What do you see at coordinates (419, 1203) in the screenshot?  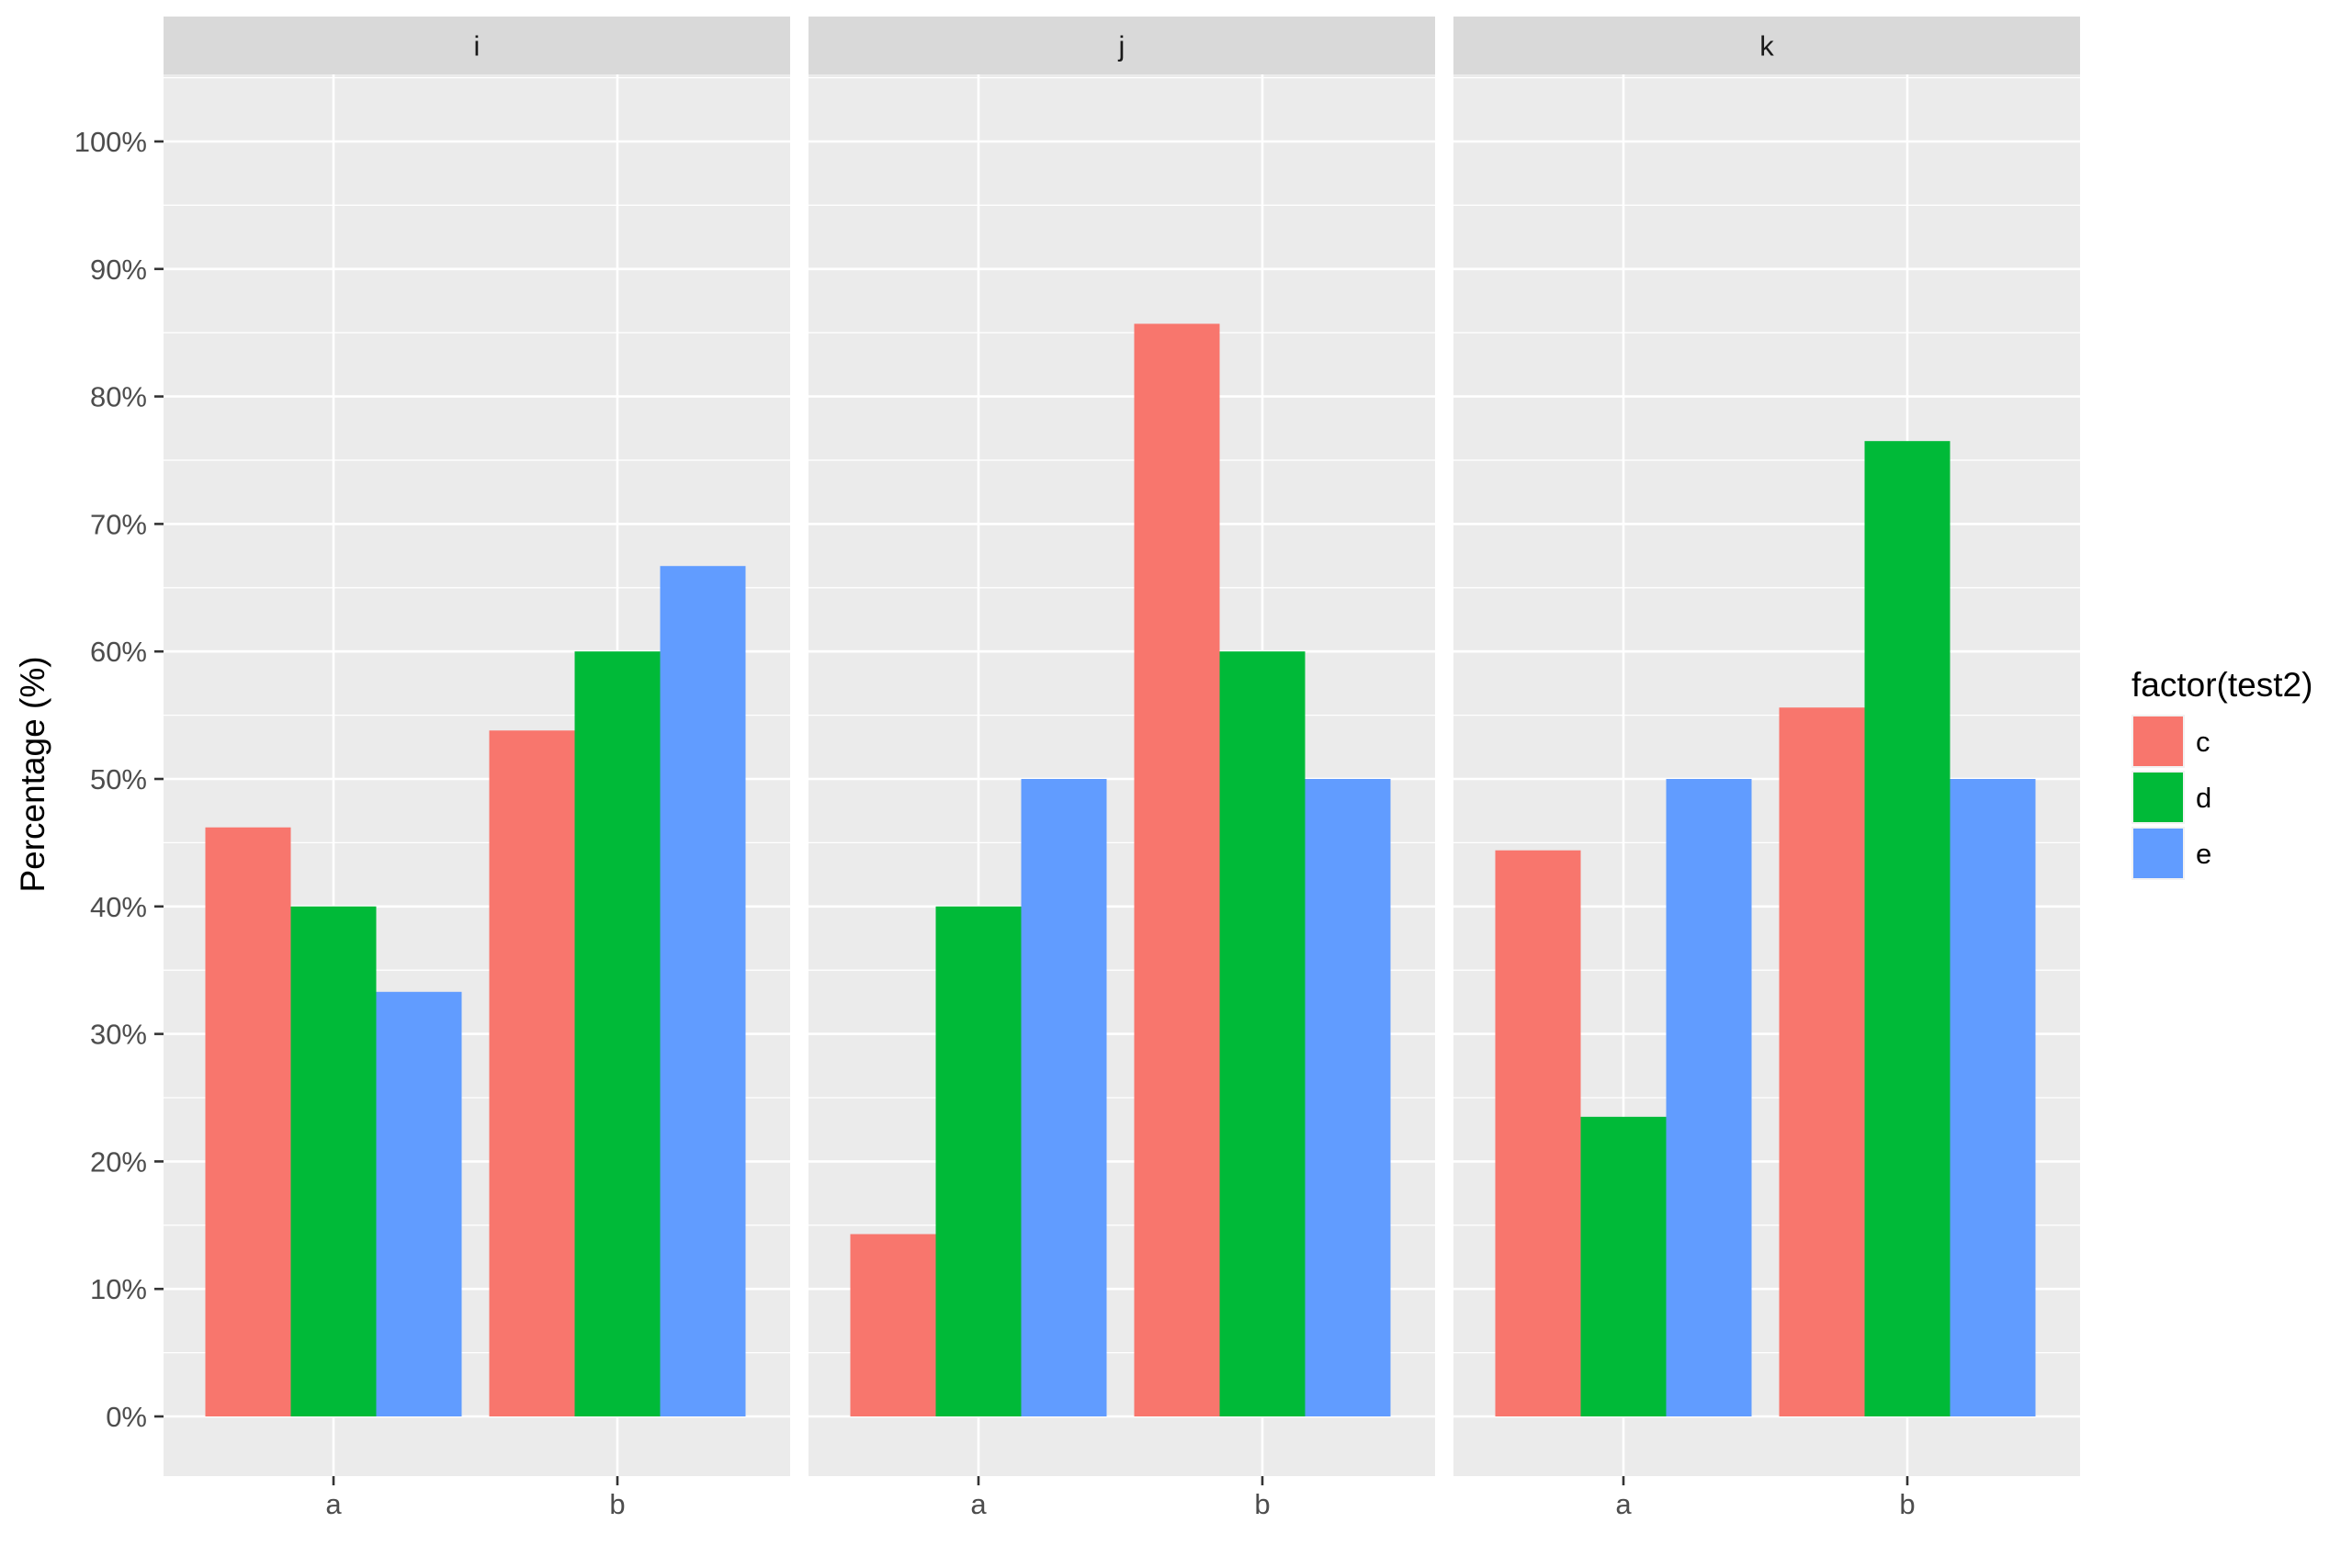 I see `bar-i-a-e` at bounding box center [419, 1203].